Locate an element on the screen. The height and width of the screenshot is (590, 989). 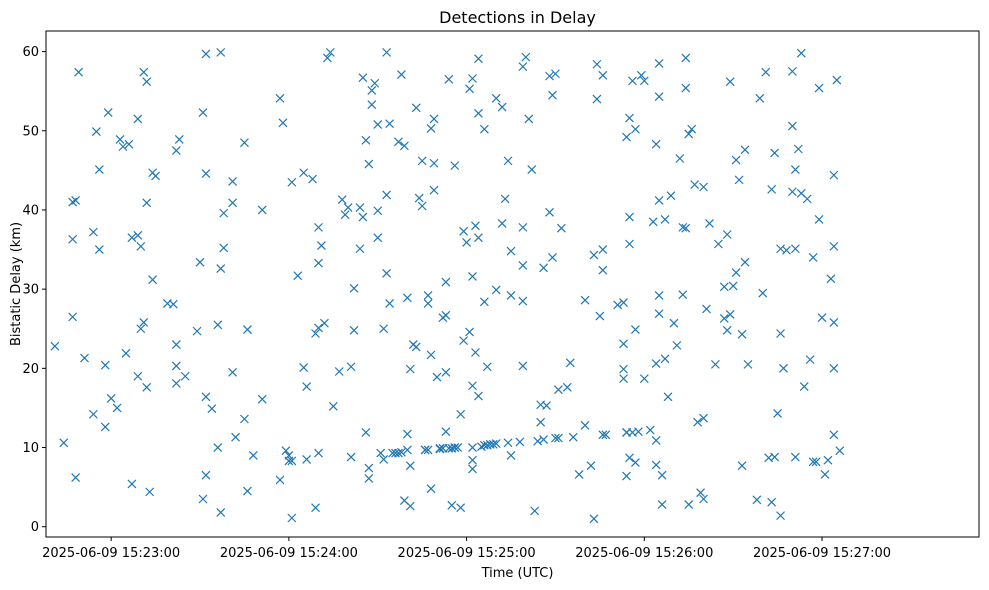
x-tick-label: 2025-06-09 15:24:00 is located at coordinates (289, 553).